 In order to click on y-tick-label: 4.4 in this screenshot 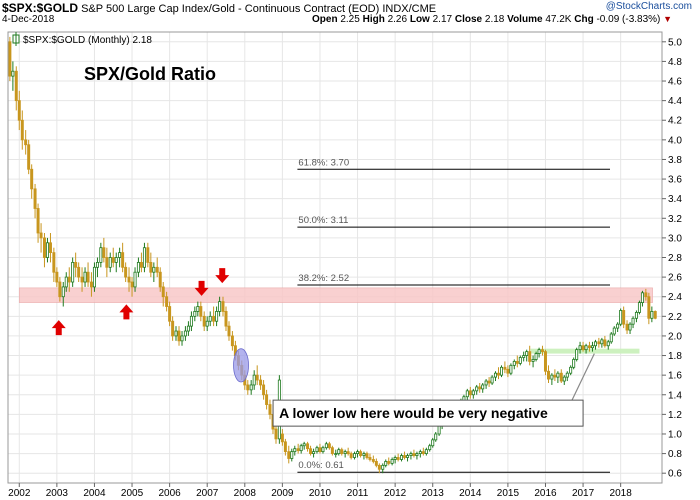, I will do `click(675, 101)`.